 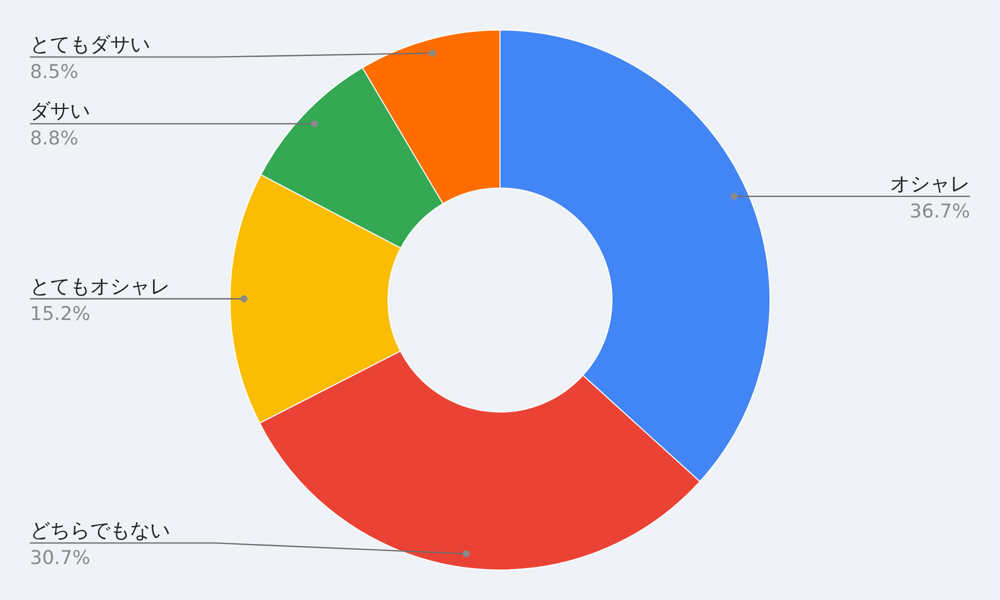 I want to click on data-label: 36.7%, so click(x=940, y=211).